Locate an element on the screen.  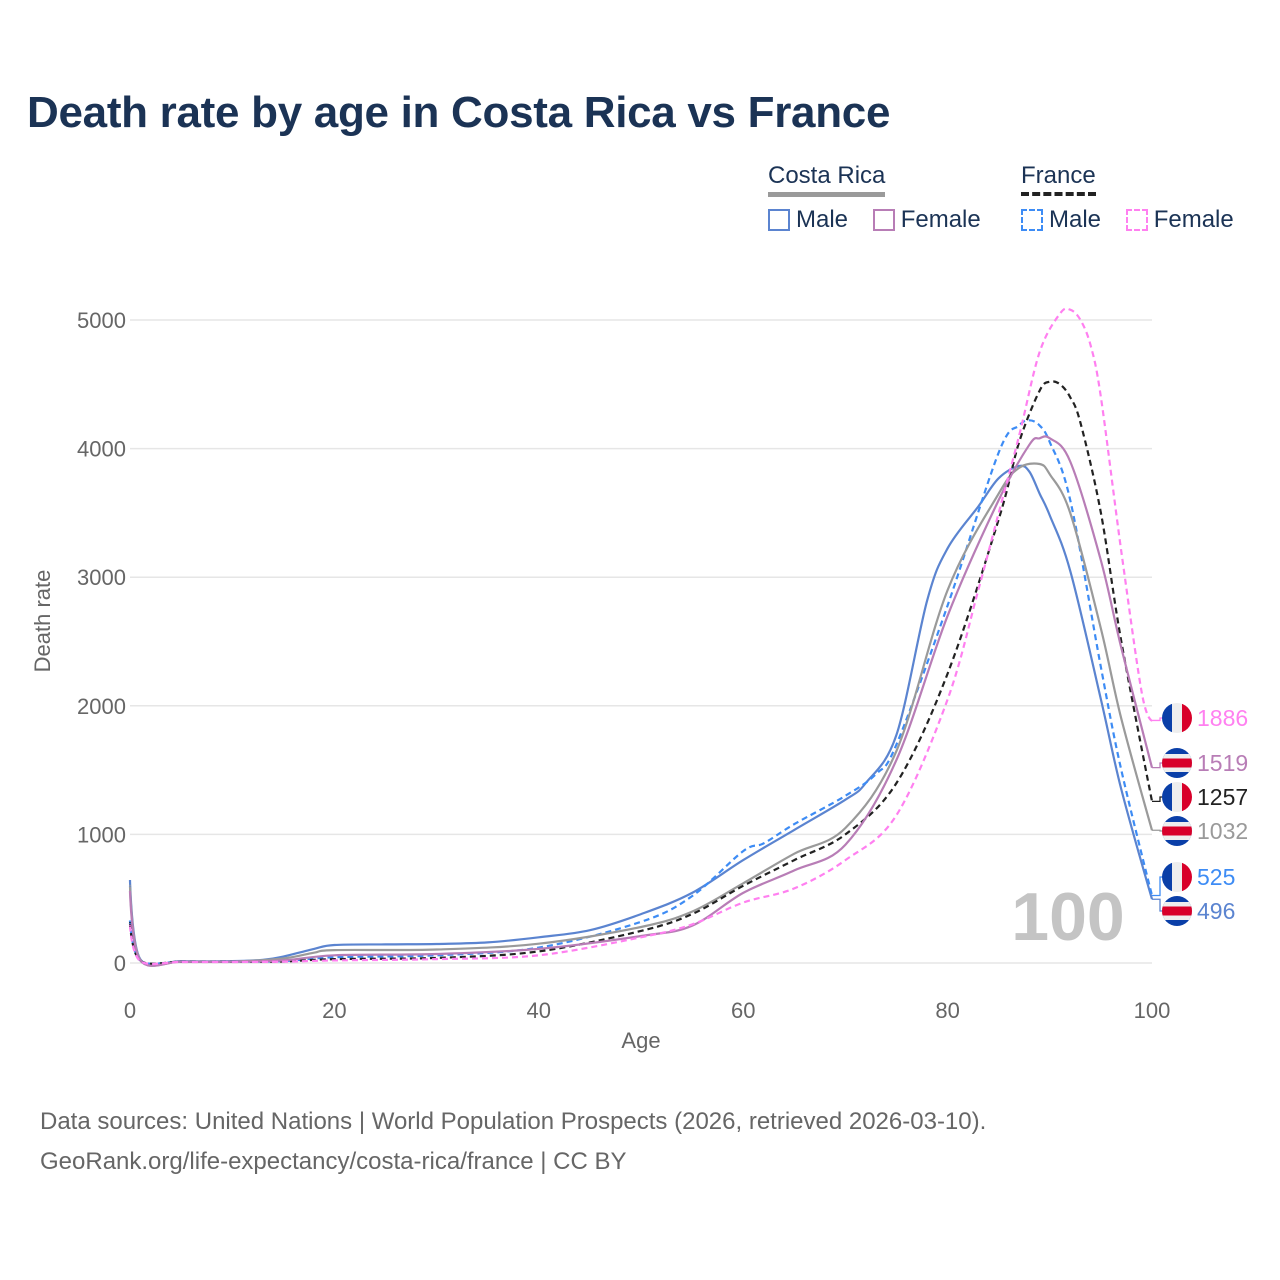
end-value-label: 1257 is located at coordinates (1222, 797).